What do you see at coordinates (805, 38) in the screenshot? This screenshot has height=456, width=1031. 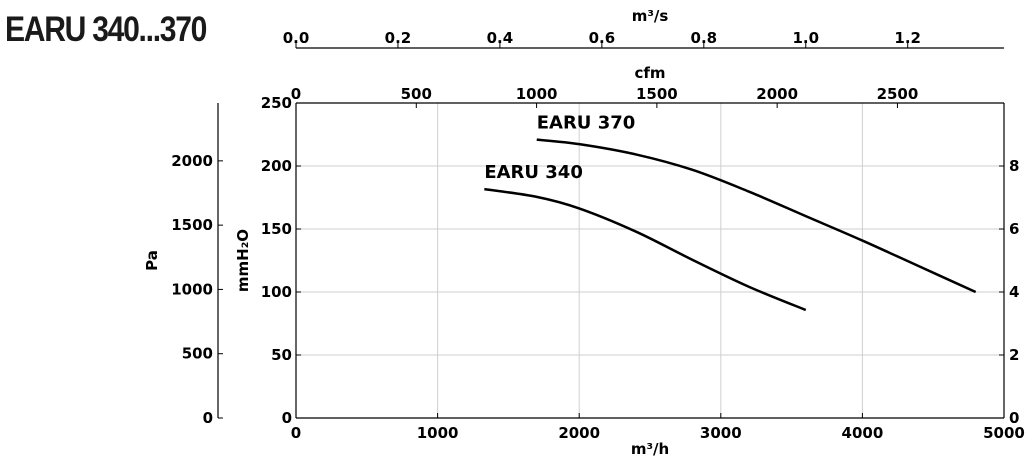 I see `m3s-tick-label: 1.0` at bounding box center [805, 38].